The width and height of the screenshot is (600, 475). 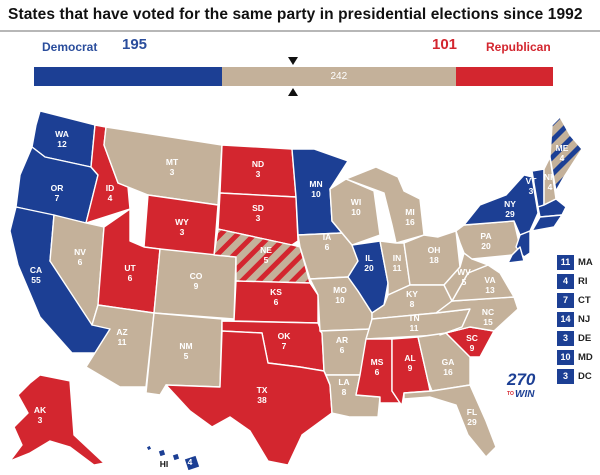 I want to click on state-ne-name: NE, so click(x=266, y=250).